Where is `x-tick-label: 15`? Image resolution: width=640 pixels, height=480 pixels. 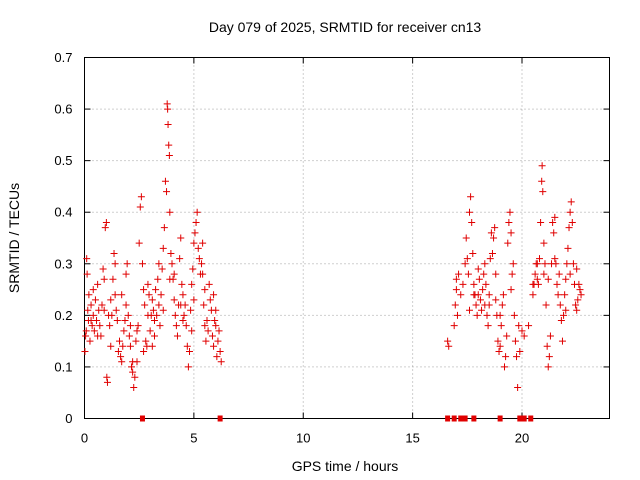 x-tick-label: 15 is located at coordinates (412, 438).